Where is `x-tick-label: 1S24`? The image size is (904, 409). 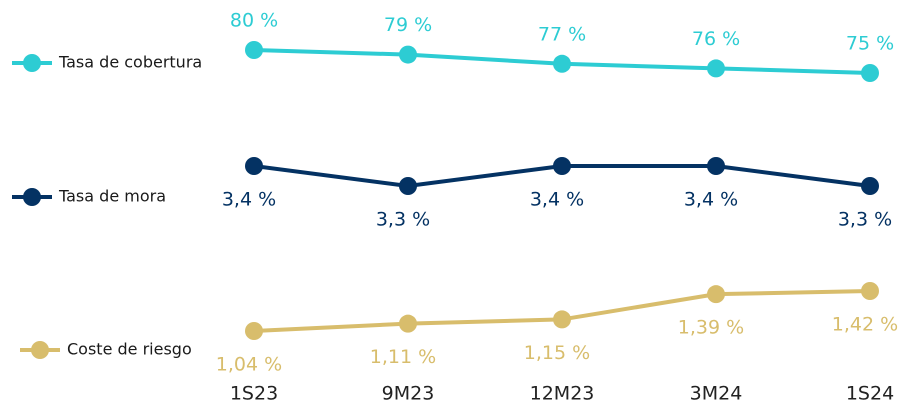
x-tick-label: 1S24 is located at coordinates (870, 394).